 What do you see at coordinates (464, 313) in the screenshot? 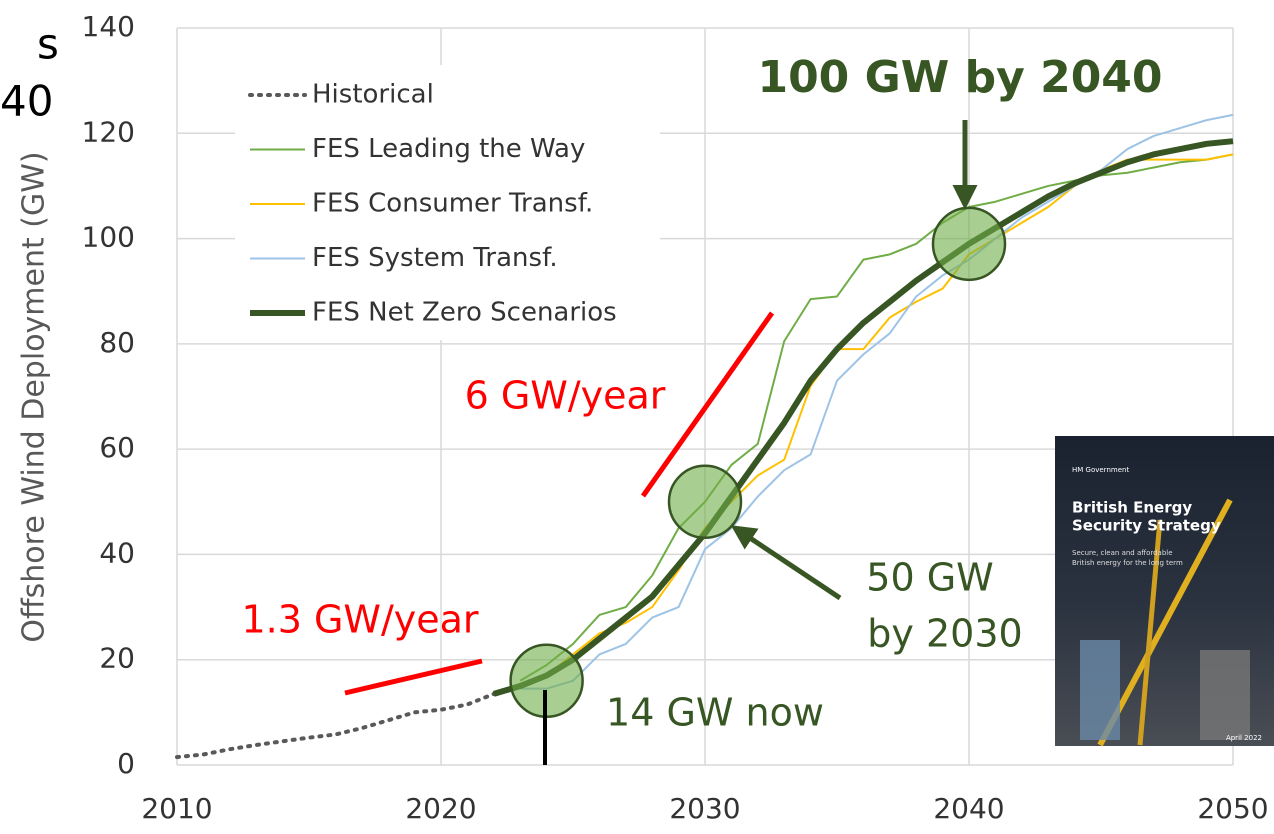
I see `legend-label: FES Net Zero Scenarios` at bounding box center [464, 313].